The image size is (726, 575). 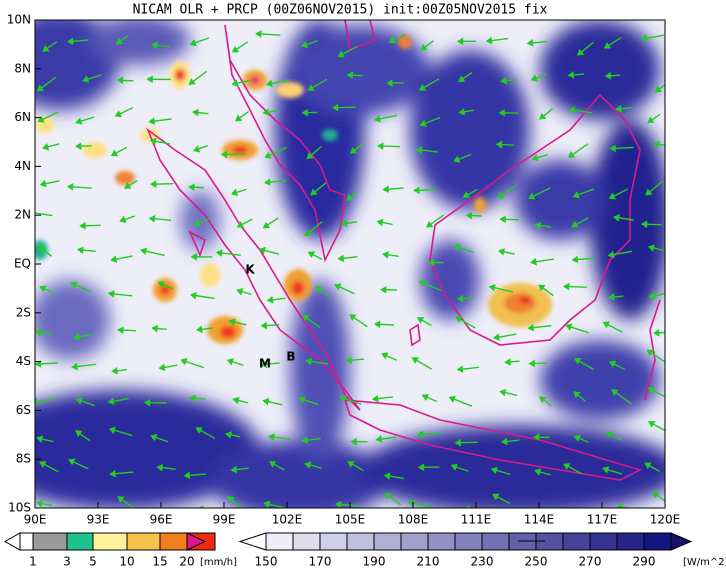 I want to click on lat-label: 10S, so click(x=19, y=508).